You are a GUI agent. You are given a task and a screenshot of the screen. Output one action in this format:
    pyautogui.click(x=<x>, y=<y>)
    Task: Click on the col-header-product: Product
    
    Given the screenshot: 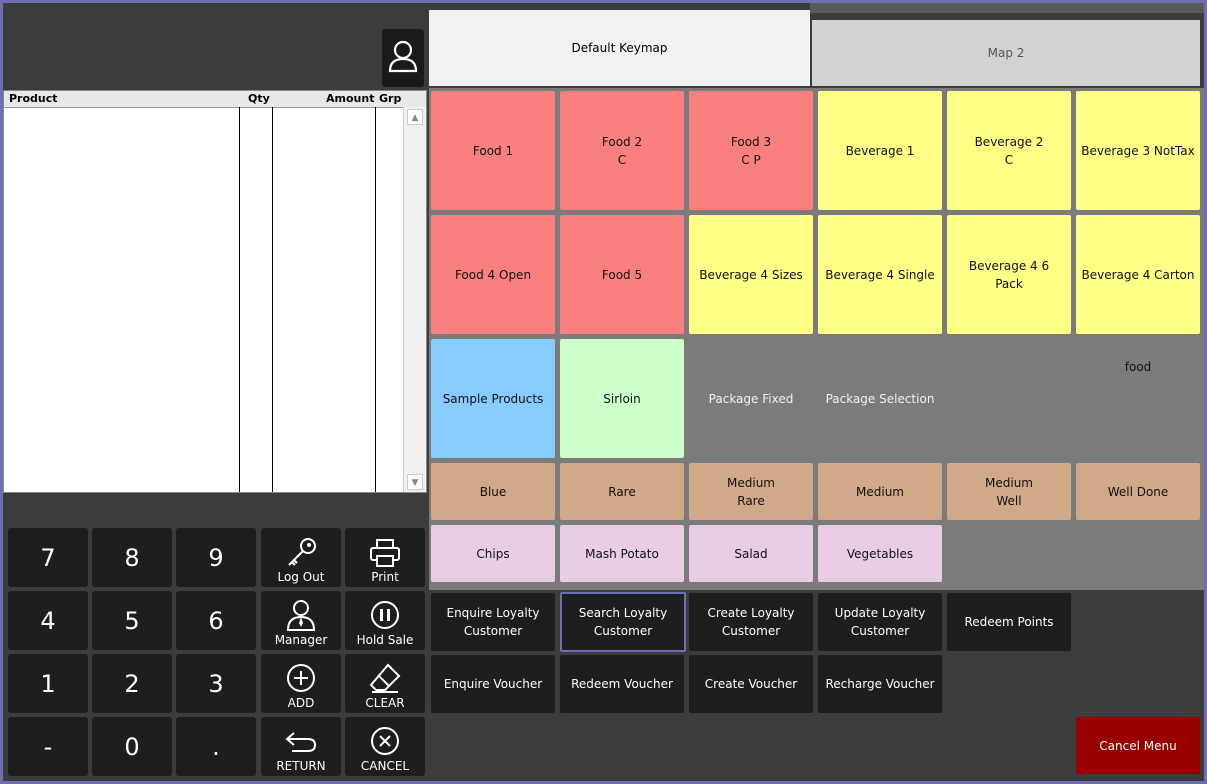 What is the action you would take?
    pyautogui.click(x=33, y=98)
    